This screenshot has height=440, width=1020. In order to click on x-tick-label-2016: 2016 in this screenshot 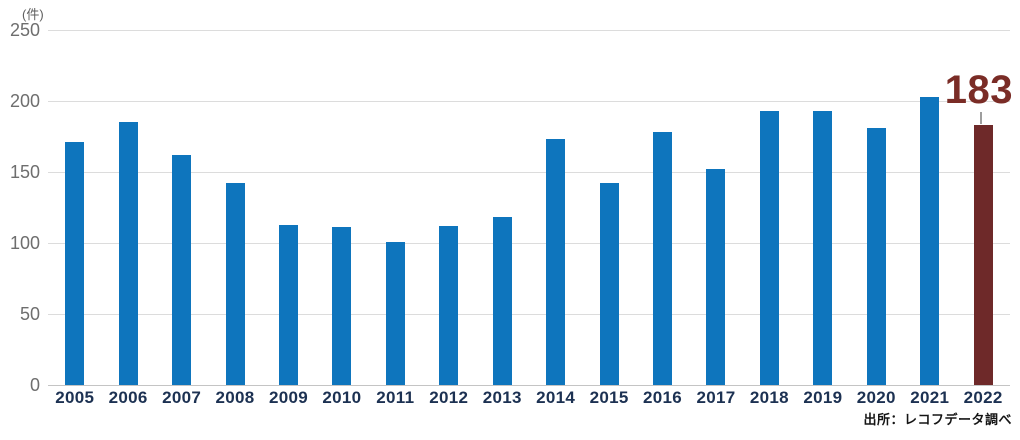, I will do `click(663, 397)`.